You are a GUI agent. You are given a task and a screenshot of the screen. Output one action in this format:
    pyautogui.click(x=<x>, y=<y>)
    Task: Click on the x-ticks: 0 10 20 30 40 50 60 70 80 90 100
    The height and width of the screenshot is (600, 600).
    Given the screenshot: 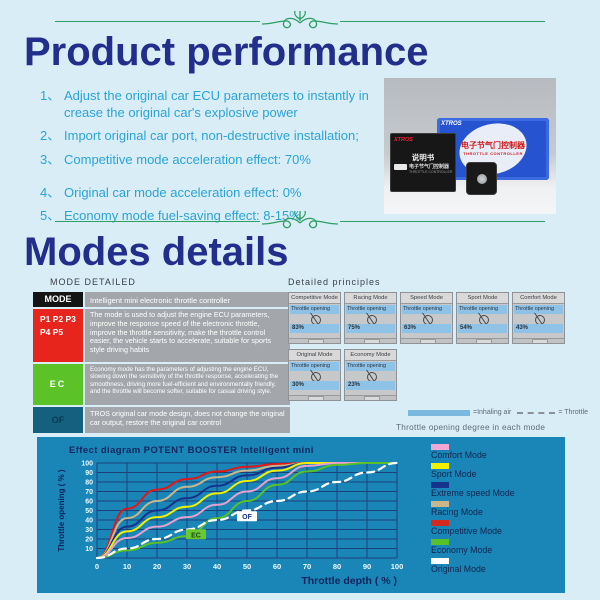 What is the action you would take?
    pyautogui.click(x=249, y=566)
    